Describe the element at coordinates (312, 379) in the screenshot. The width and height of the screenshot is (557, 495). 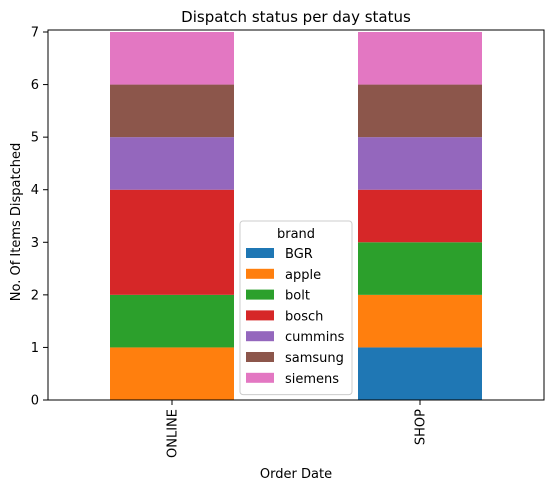
I see `legend-entry-siemens: siemens` at that location.